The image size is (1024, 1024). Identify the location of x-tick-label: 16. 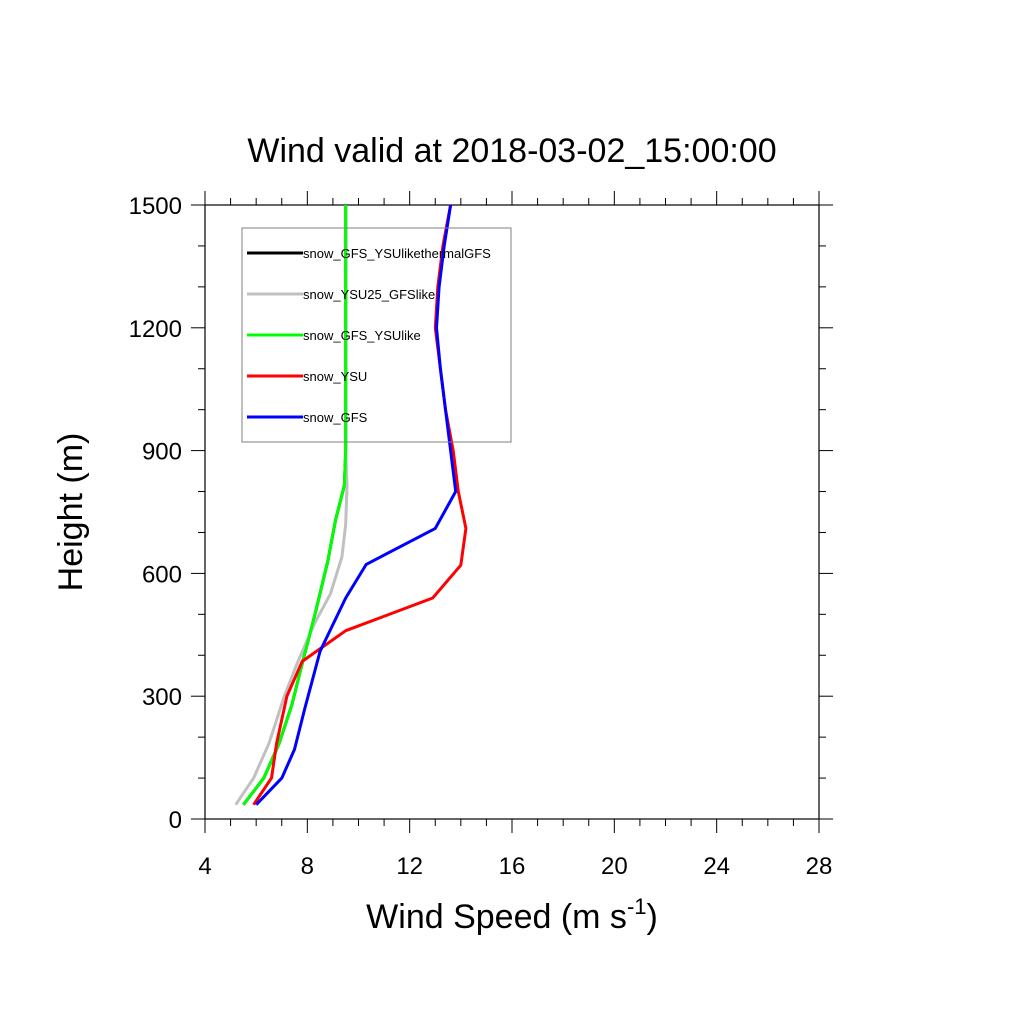
(512, 866).